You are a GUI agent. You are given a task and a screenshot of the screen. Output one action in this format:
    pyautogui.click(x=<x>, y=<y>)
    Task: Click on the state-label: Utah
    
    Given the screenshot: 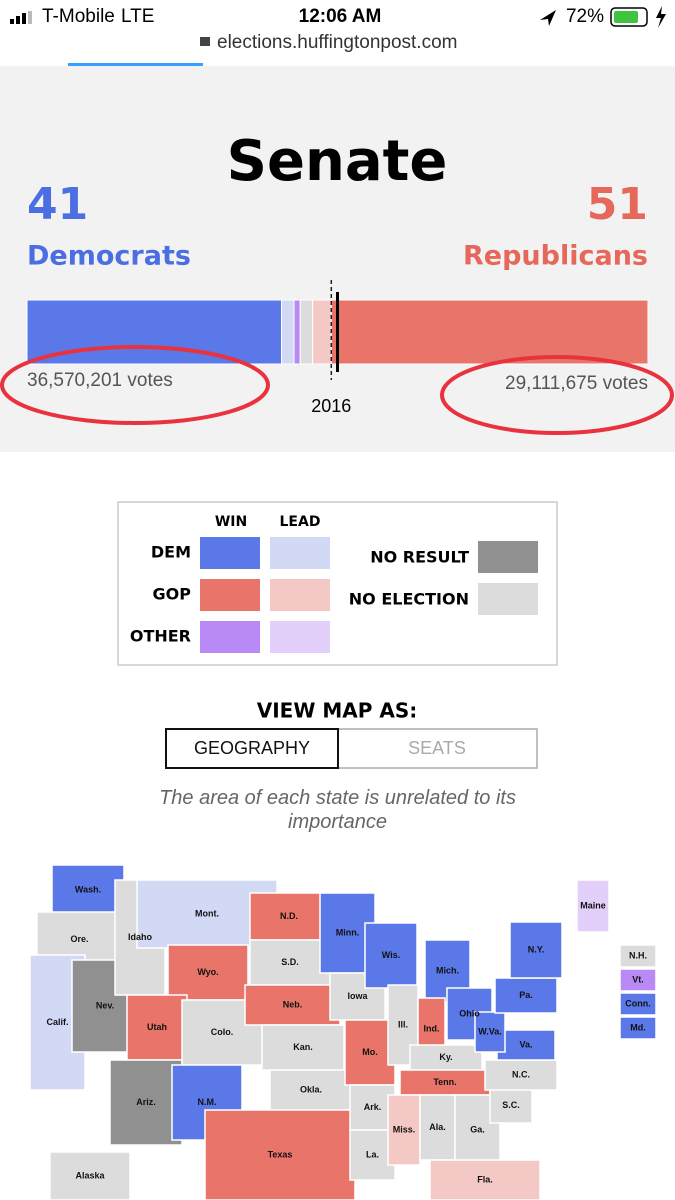 What is the action you would take?
    pyautogui.click(x=157, y=1027)
    